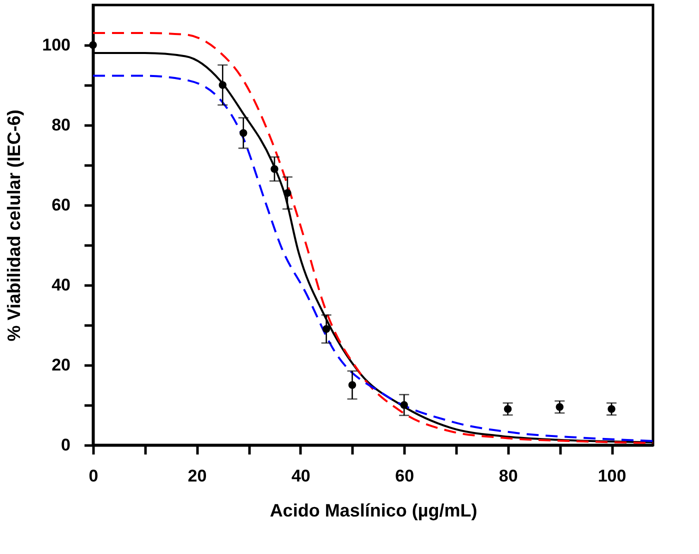  Describe the element at coordinates (612, 476) in the screenshot. I see `x-tick-label: 100` at that location.